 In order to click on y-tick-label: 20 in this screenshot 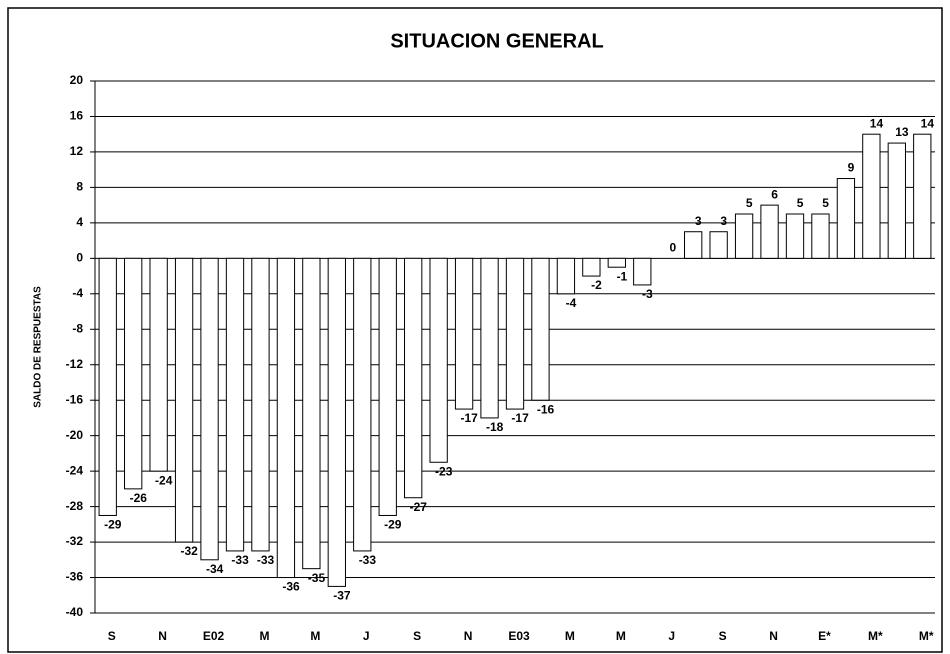, I will do `click(77, 80)`.